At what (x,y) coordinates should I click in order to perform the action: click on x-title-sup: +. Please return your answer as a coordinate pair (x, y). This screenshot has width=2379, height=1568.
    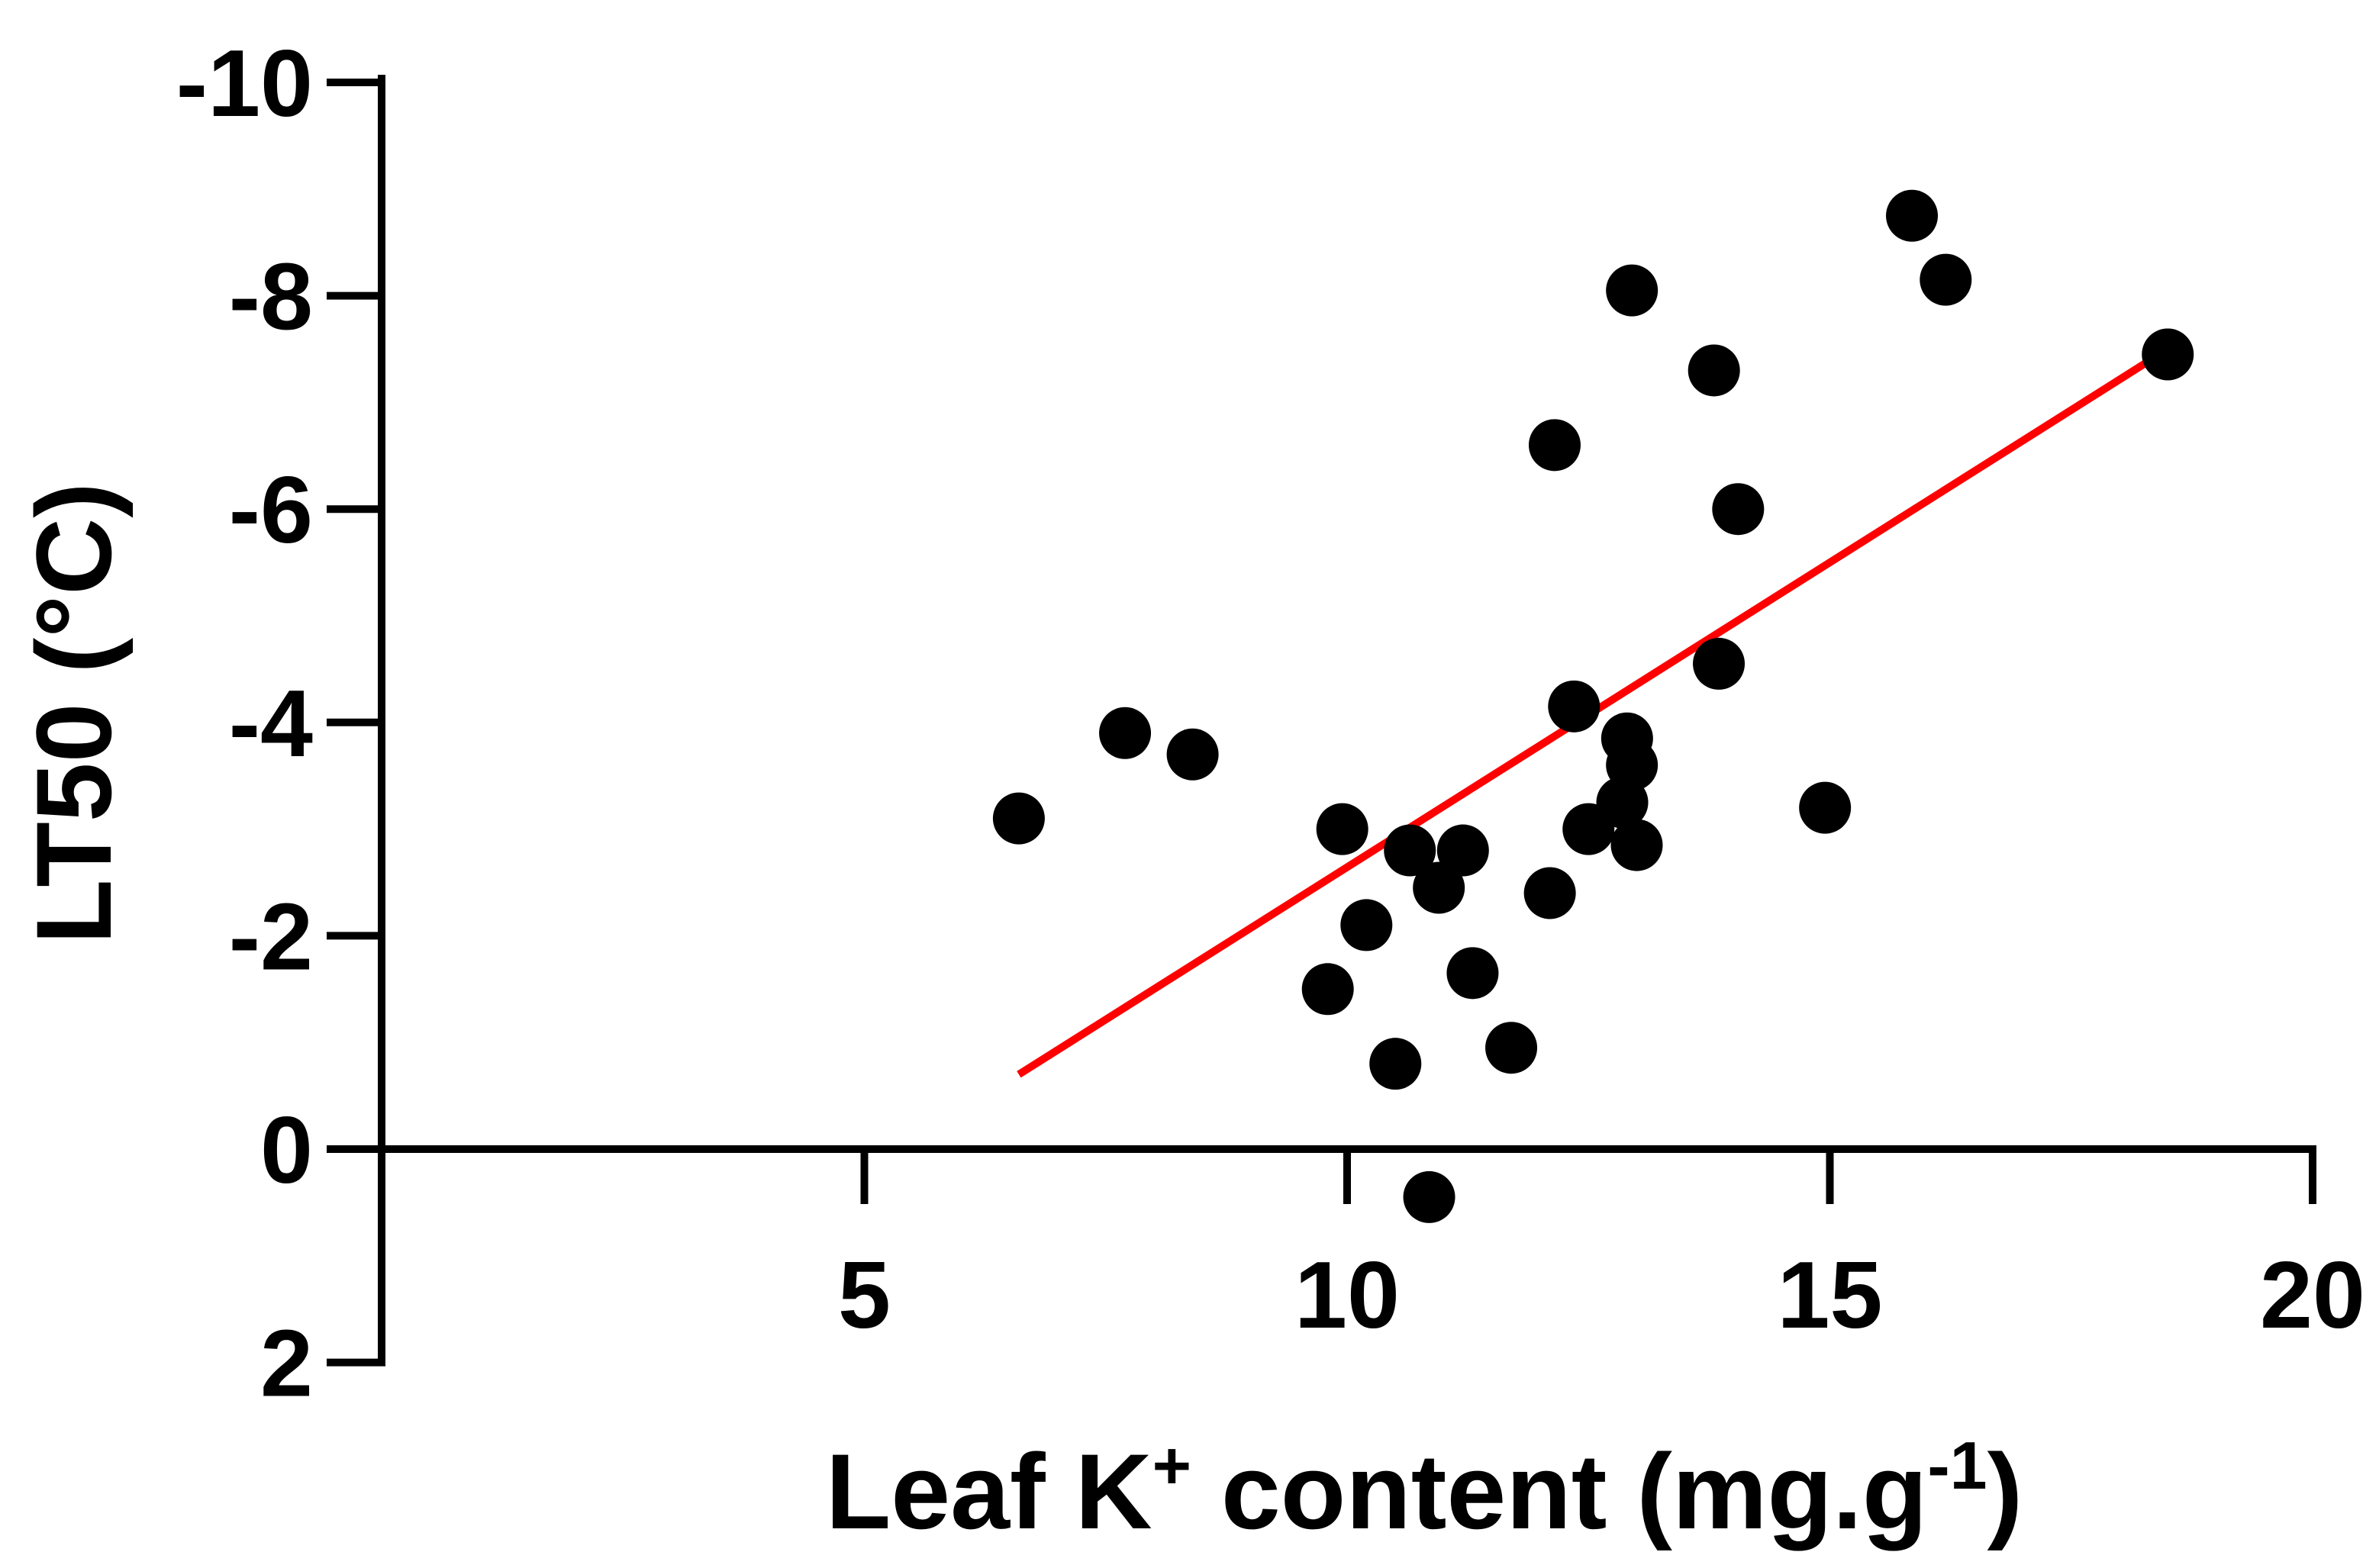
    Looking at the image, I should click on (1171, 1465).